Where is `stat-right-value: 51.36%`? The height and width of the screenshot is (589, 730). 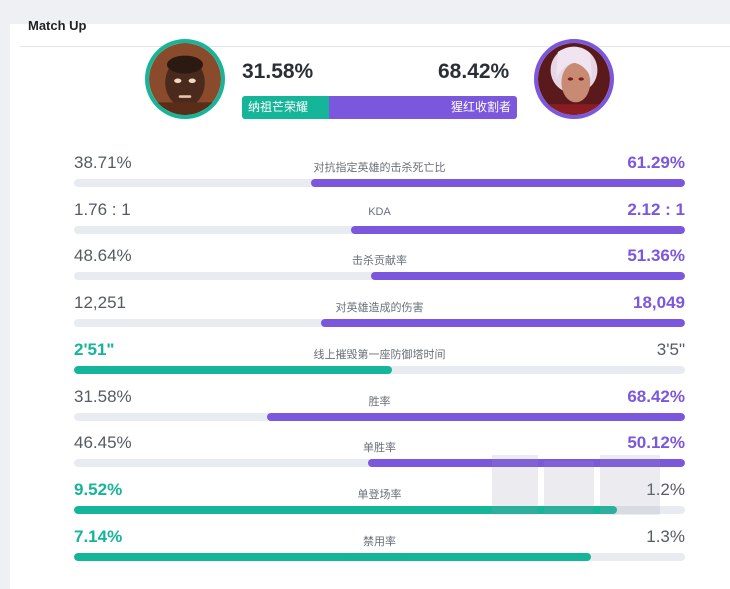
stat-right-value: 51.36% is located at coordinates (656, 256).